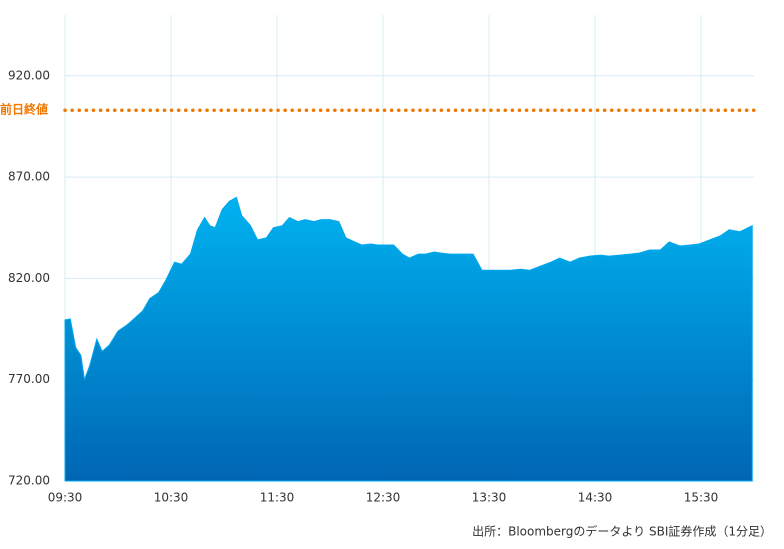  Describe the element at coordinates (29, 278) in the screenshot. I see `y-tick-label: 820.00` at that location.